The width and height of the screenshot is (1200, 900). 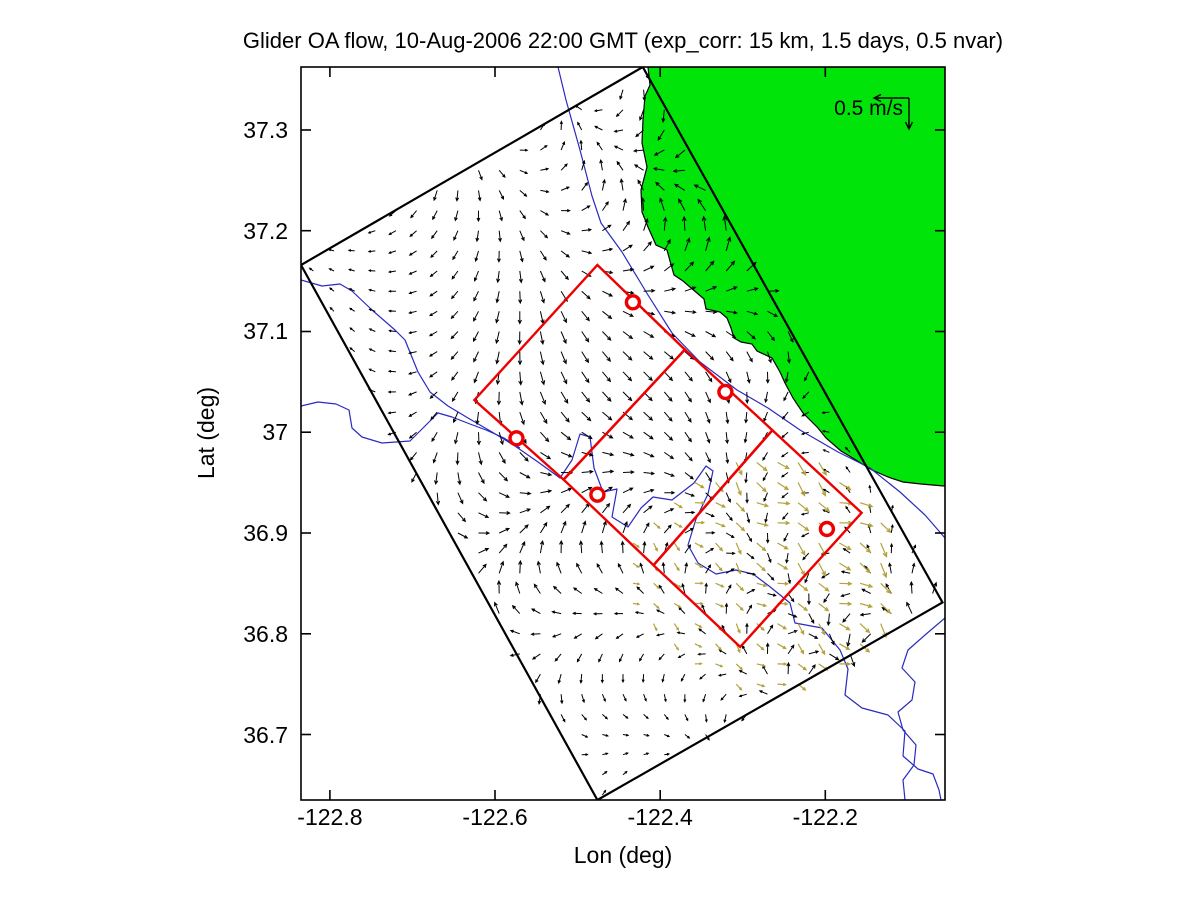 I want to click on y-tick-label: 36.8, so click(x=265, y=633).